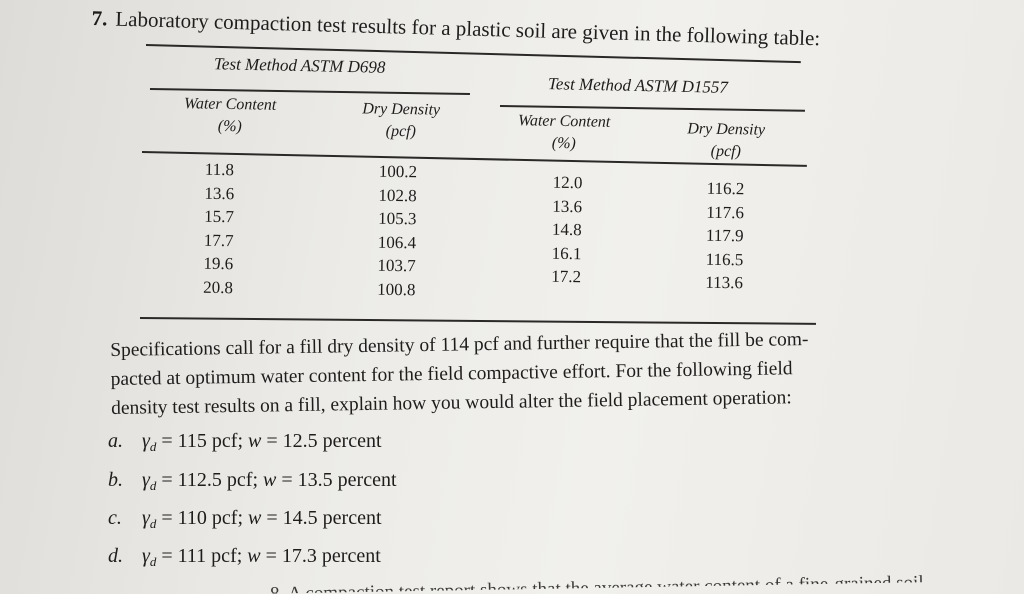  Describe the element at coordinates (320, 556) in the screenshot. I see `item-text: = 17.3 percent` at that location.